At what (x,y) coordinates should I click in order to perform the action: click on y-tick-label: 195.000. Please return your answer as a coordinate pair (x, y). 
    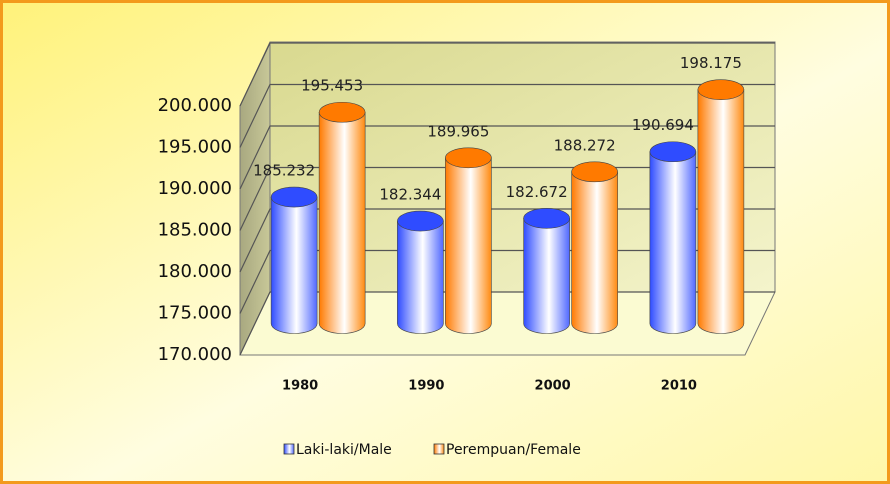
    Looking at the image, I should click on (195, 147).